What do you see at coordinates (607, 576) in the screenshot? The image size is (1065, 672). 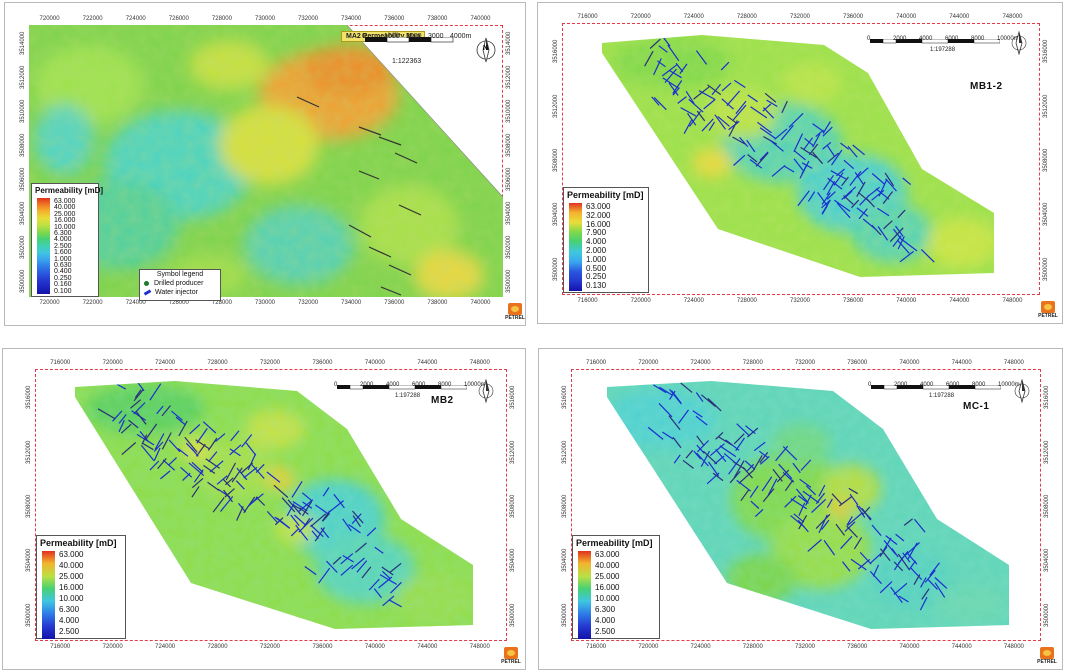 I see `legend-value: 25.000` at bounding box center [607, 576].